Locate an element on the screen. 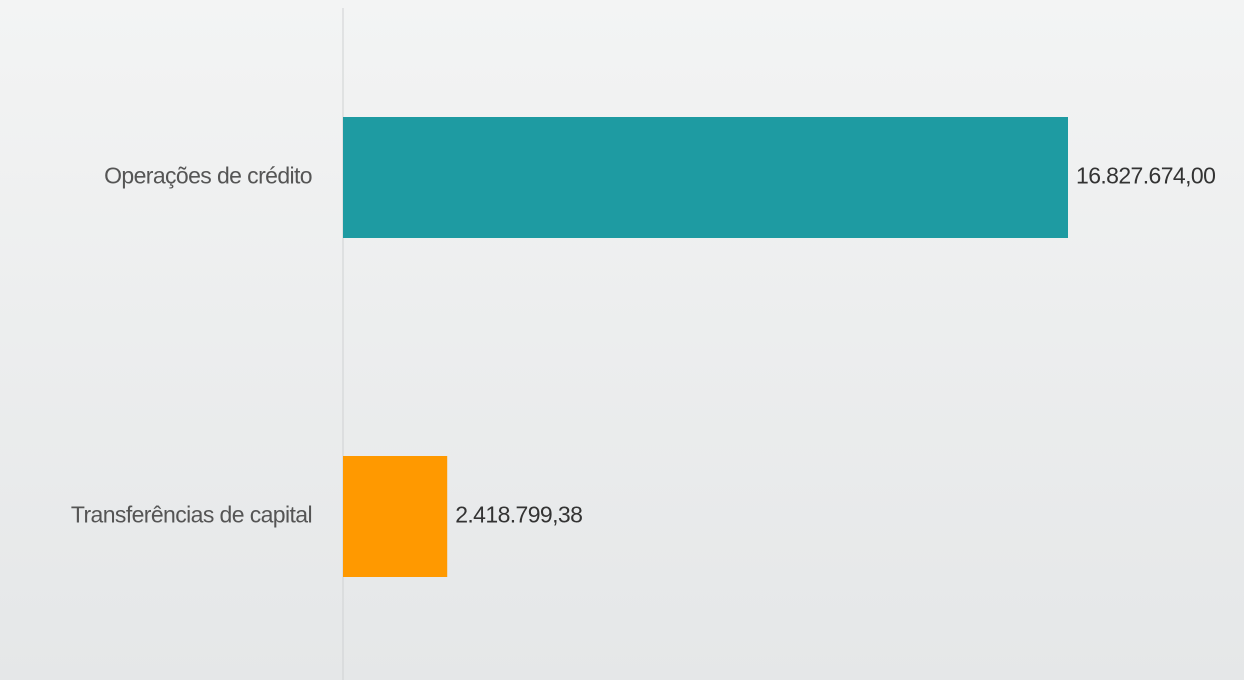 The height and width of the screenshot is (680, 1244). value-label: 2.418.799,38 is located at coordinates (518, 515).